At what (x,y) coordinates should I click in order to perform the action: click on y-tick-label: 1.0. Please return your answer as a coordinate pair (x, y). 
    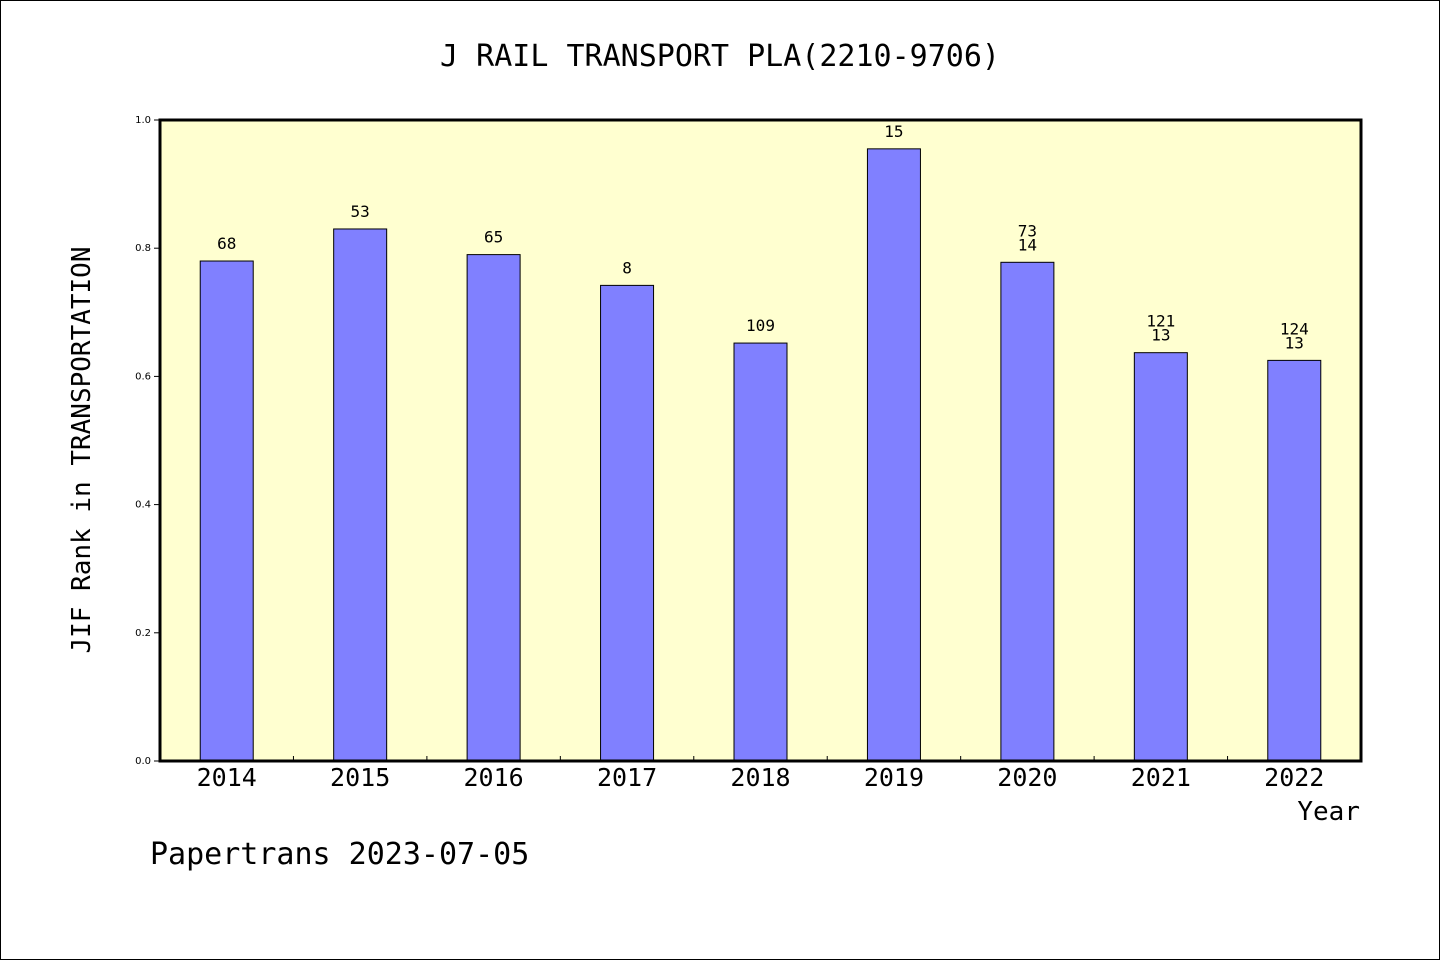
    Looking at the image, I should click on (143, 120).